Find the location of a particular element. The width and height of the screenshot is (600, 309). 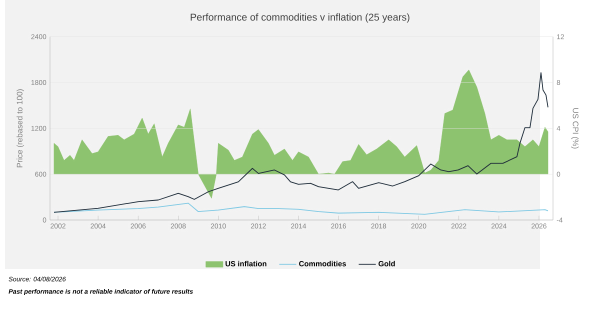

y2-axis-title: US CPI (%) is located at coordinates (575, 128).